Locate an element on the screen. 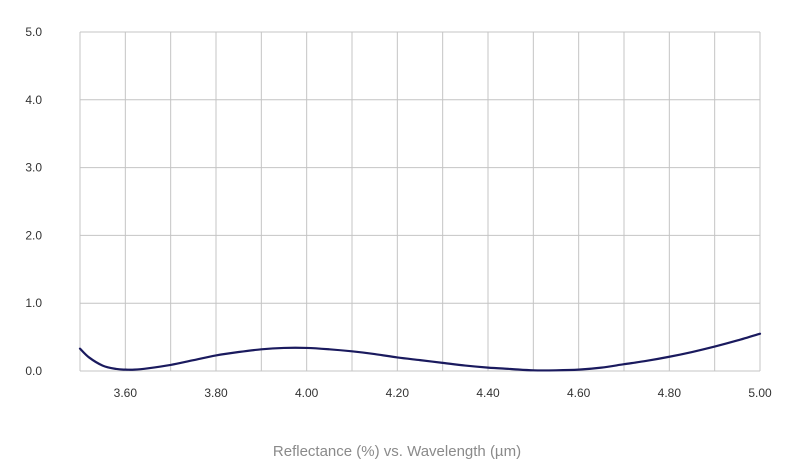 Image resolution: width=800 pixels, height=465 pixels. reflectance-curve is located at coordinates (420, 352).